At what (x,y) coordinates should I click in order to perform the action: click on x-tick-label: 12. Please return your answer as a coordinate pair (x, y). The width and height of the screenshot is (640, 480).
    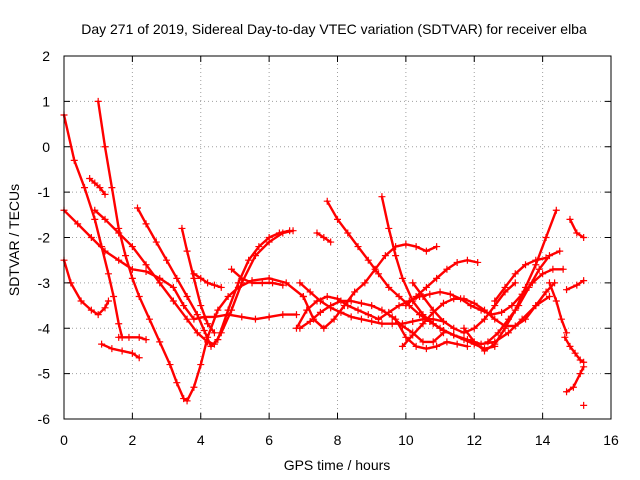
    Looking at the image, I should click on (474, 440).